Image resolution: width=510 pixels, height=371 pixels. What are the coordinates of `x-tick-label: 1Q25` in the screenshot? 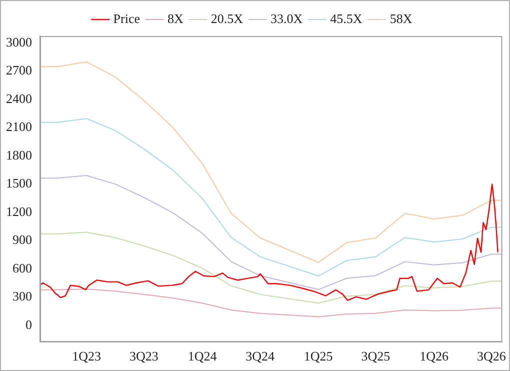 It's located at (318, 356).